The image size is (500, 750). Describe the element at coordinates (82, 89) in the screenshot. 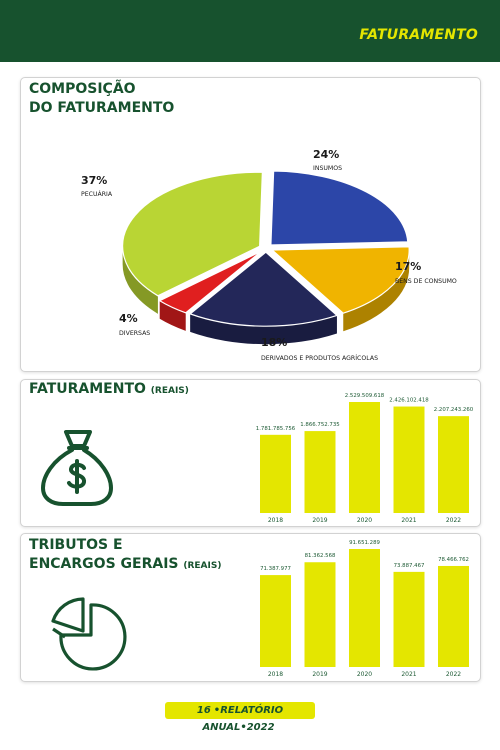

I see `composition-title-line1: COMPOSIÇÃO` at that location.